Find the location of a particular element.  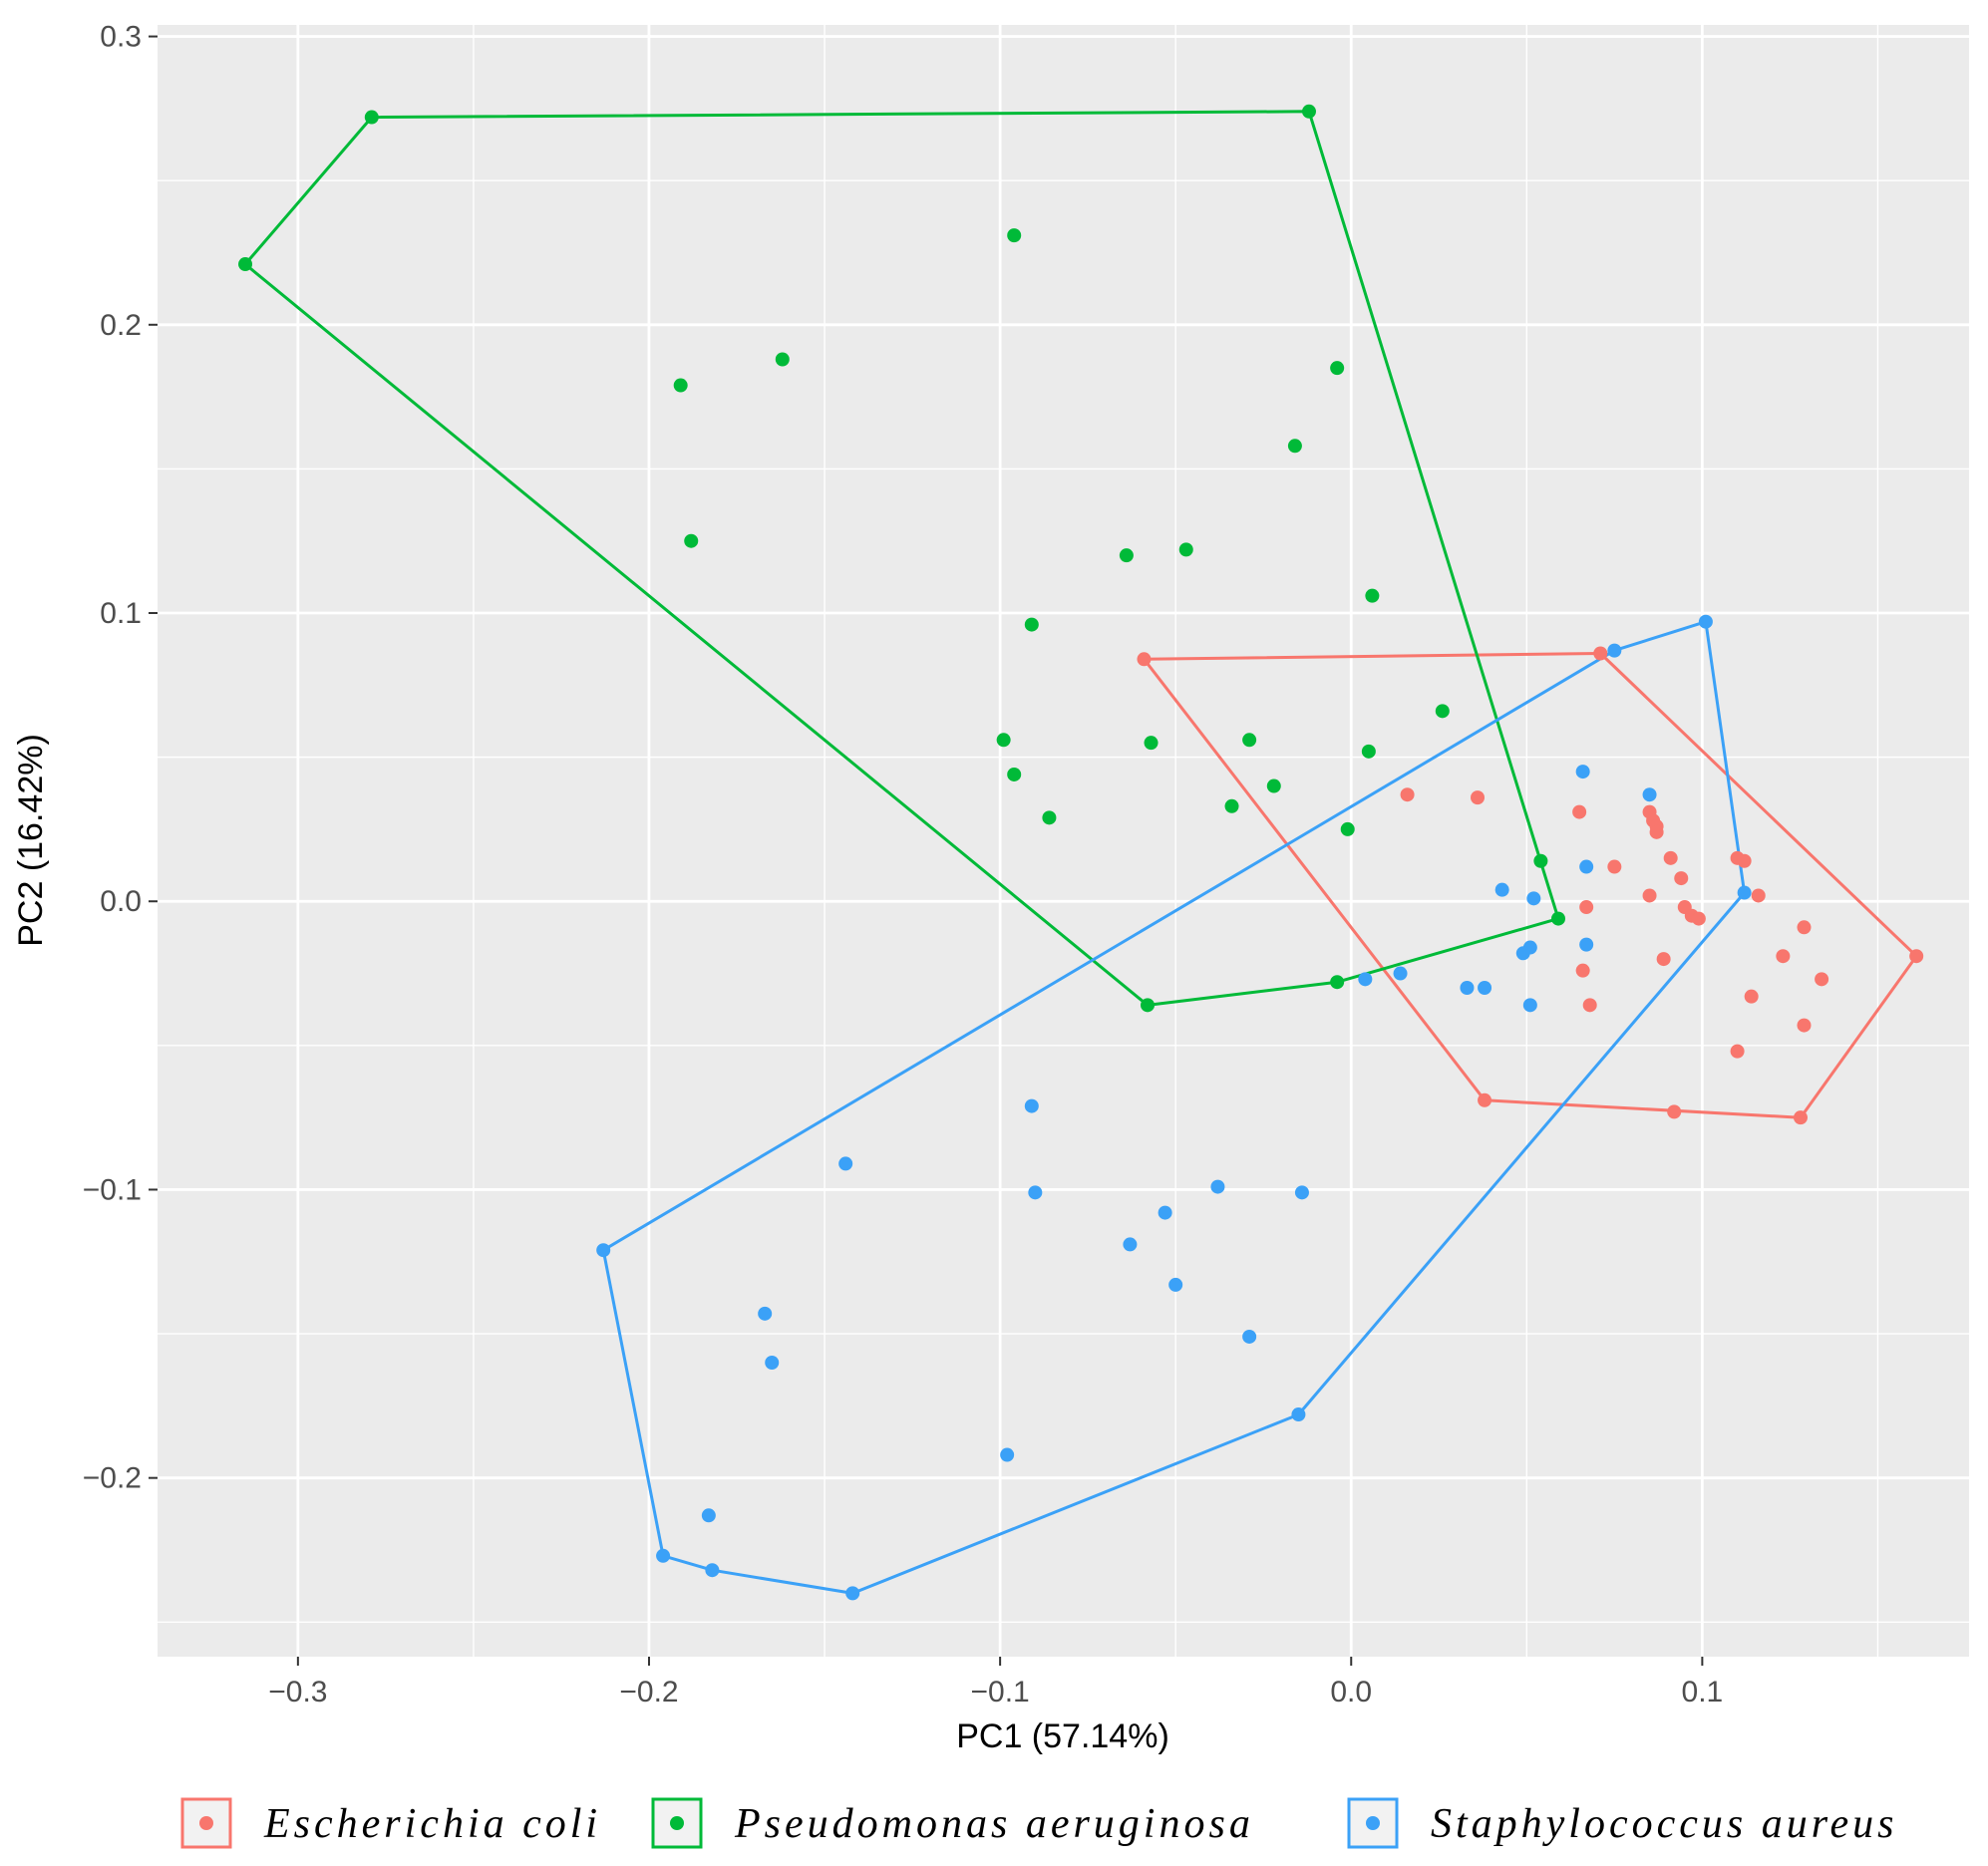

x-axis: −0.3 −0.2 −0.1 0.0 0.1 is located at coordinates (995, 1683).